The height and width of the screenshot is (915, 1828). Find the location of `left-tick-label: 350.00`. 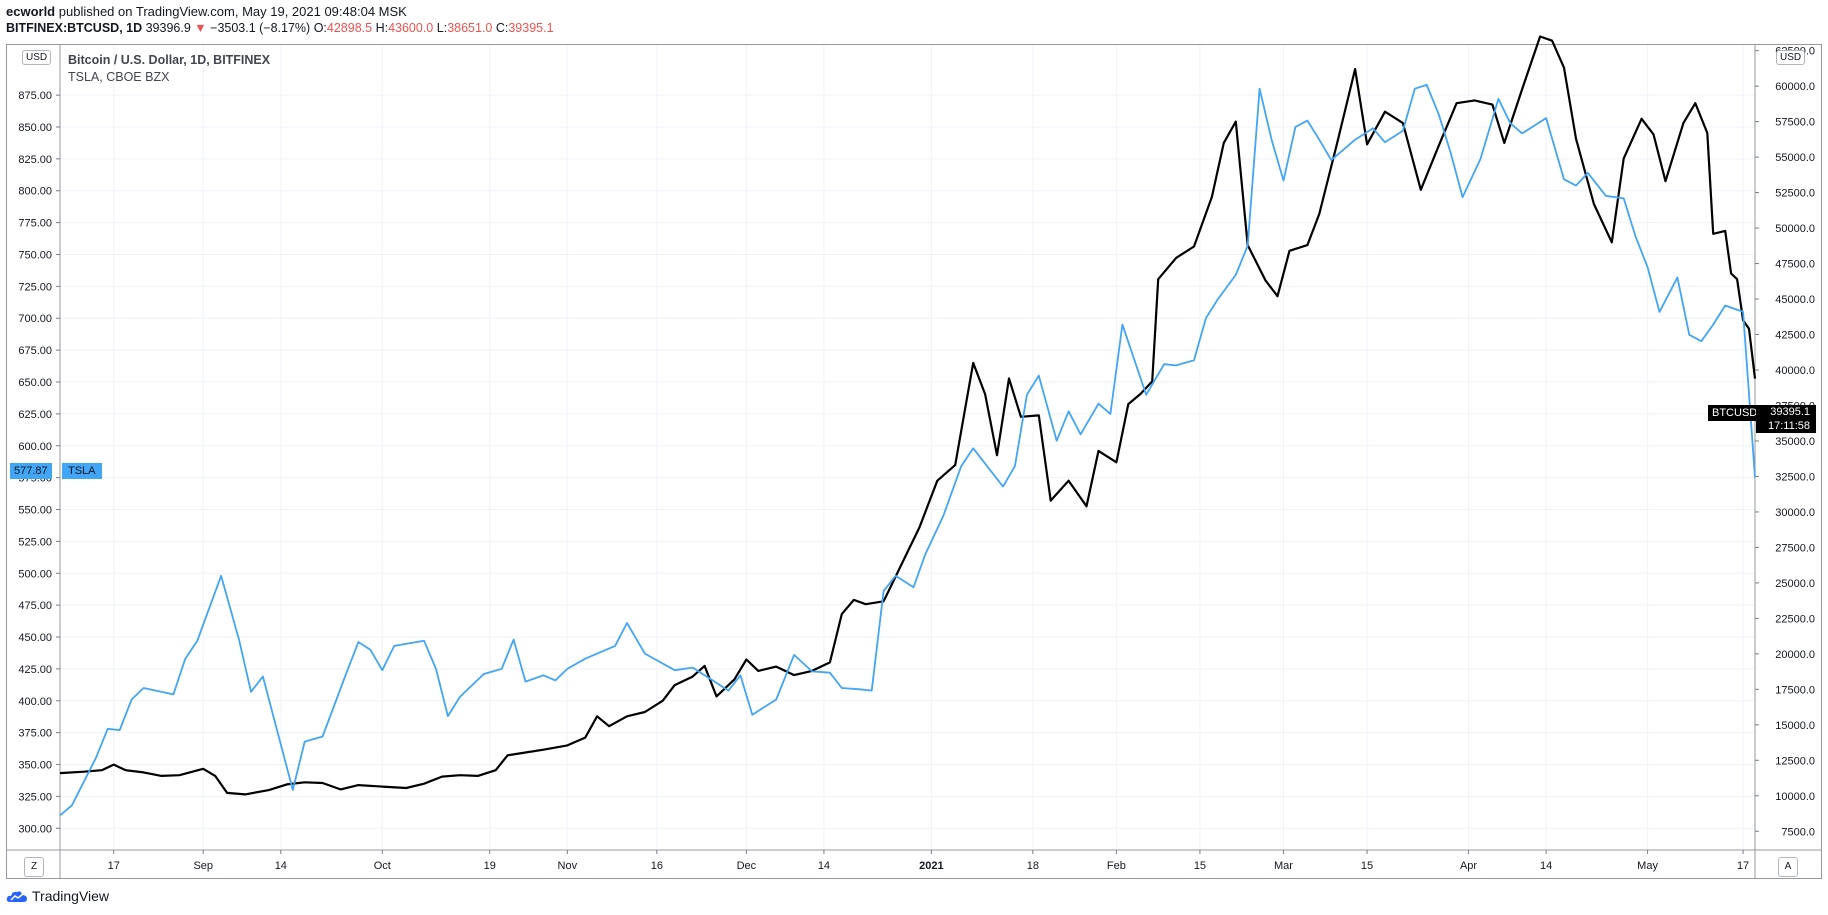

left-tick-label: 350.00 is located at coordinates (35, 766).